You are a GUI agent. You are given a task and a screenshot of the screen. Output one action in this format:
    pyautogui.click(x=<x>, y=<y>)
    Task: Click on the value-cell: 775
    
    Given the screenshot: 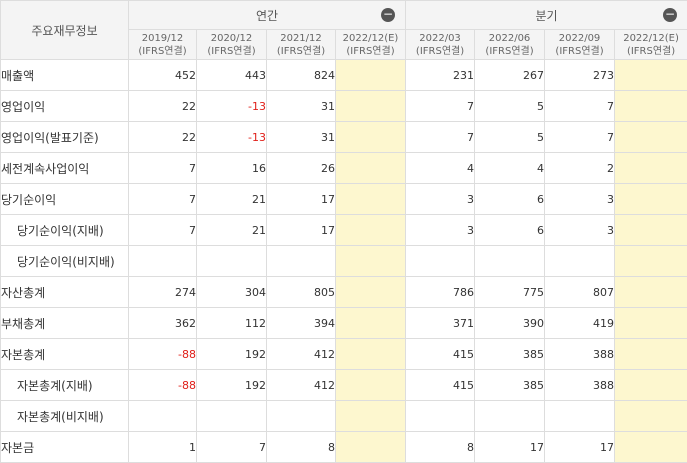 What is the action you would take?
    pyautogui.click(x=510, y=292)
    